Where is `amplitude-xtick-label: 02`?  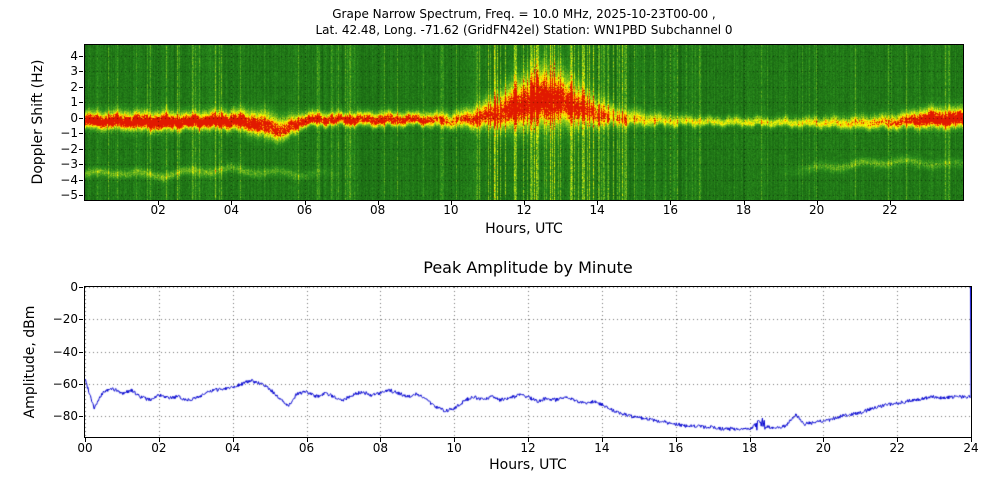
amplitude-xtick-label: 02 is located at coordinates (159, 448).